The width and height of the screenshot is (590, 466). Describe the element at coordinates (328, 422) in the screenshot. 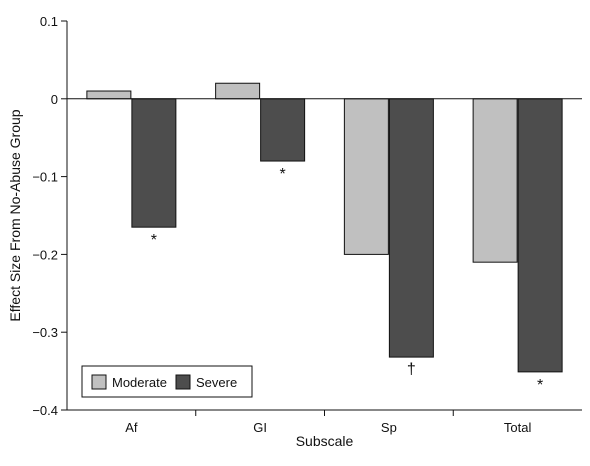

I see `x-ticks: Af GI Sp Total` at that location.